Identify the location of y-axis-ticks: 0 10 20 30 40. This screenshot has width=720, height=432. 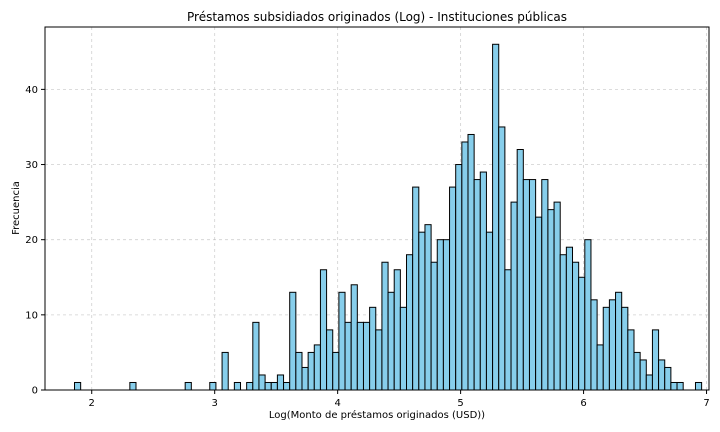
(35, 241).